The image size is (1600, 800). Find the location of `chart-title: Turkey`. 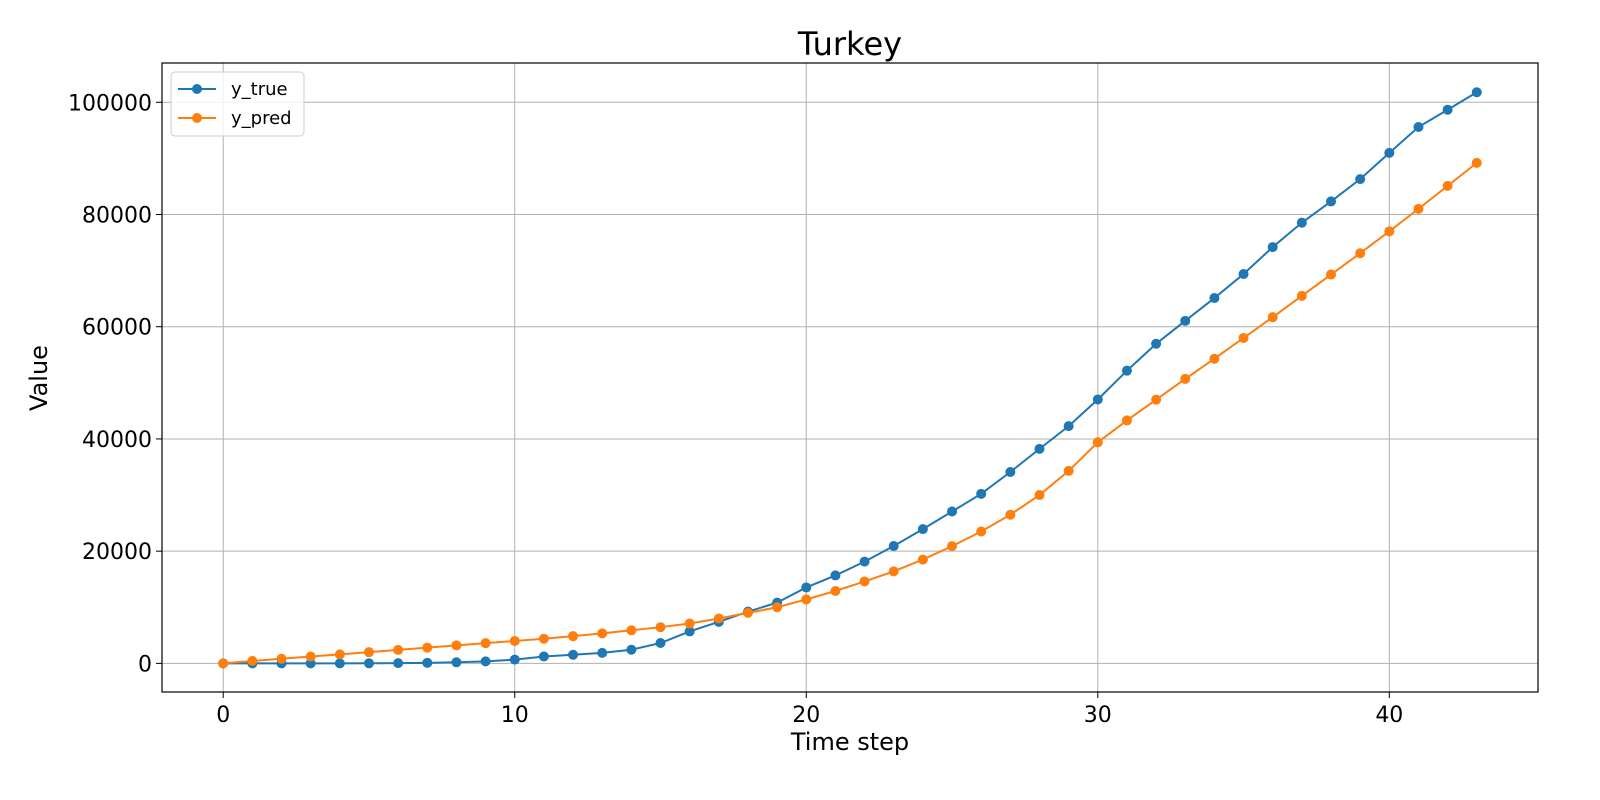

chart-title: Turkey is located at coordinates (849, 44).